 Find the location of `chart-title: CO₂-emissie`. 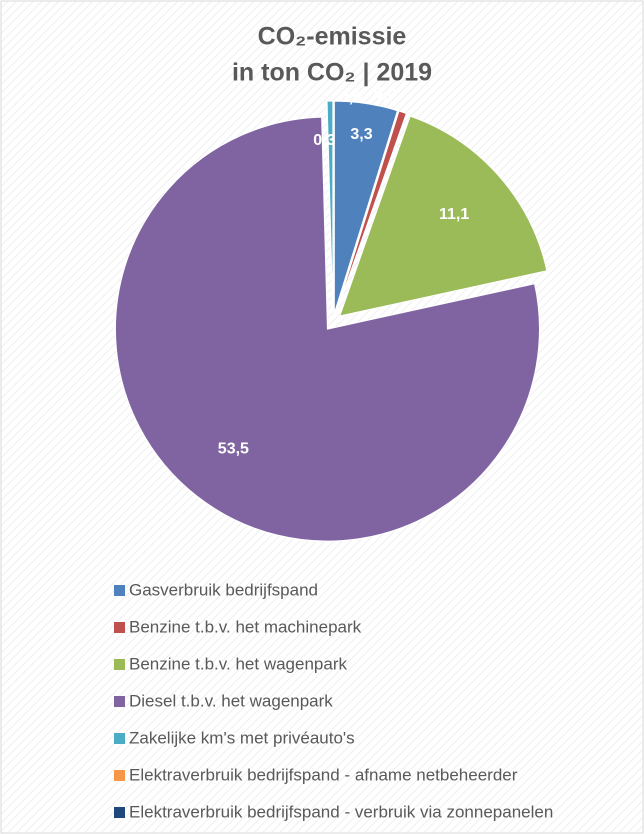

chart-title: CO₂-emissie is located at coordinates (332, 37).